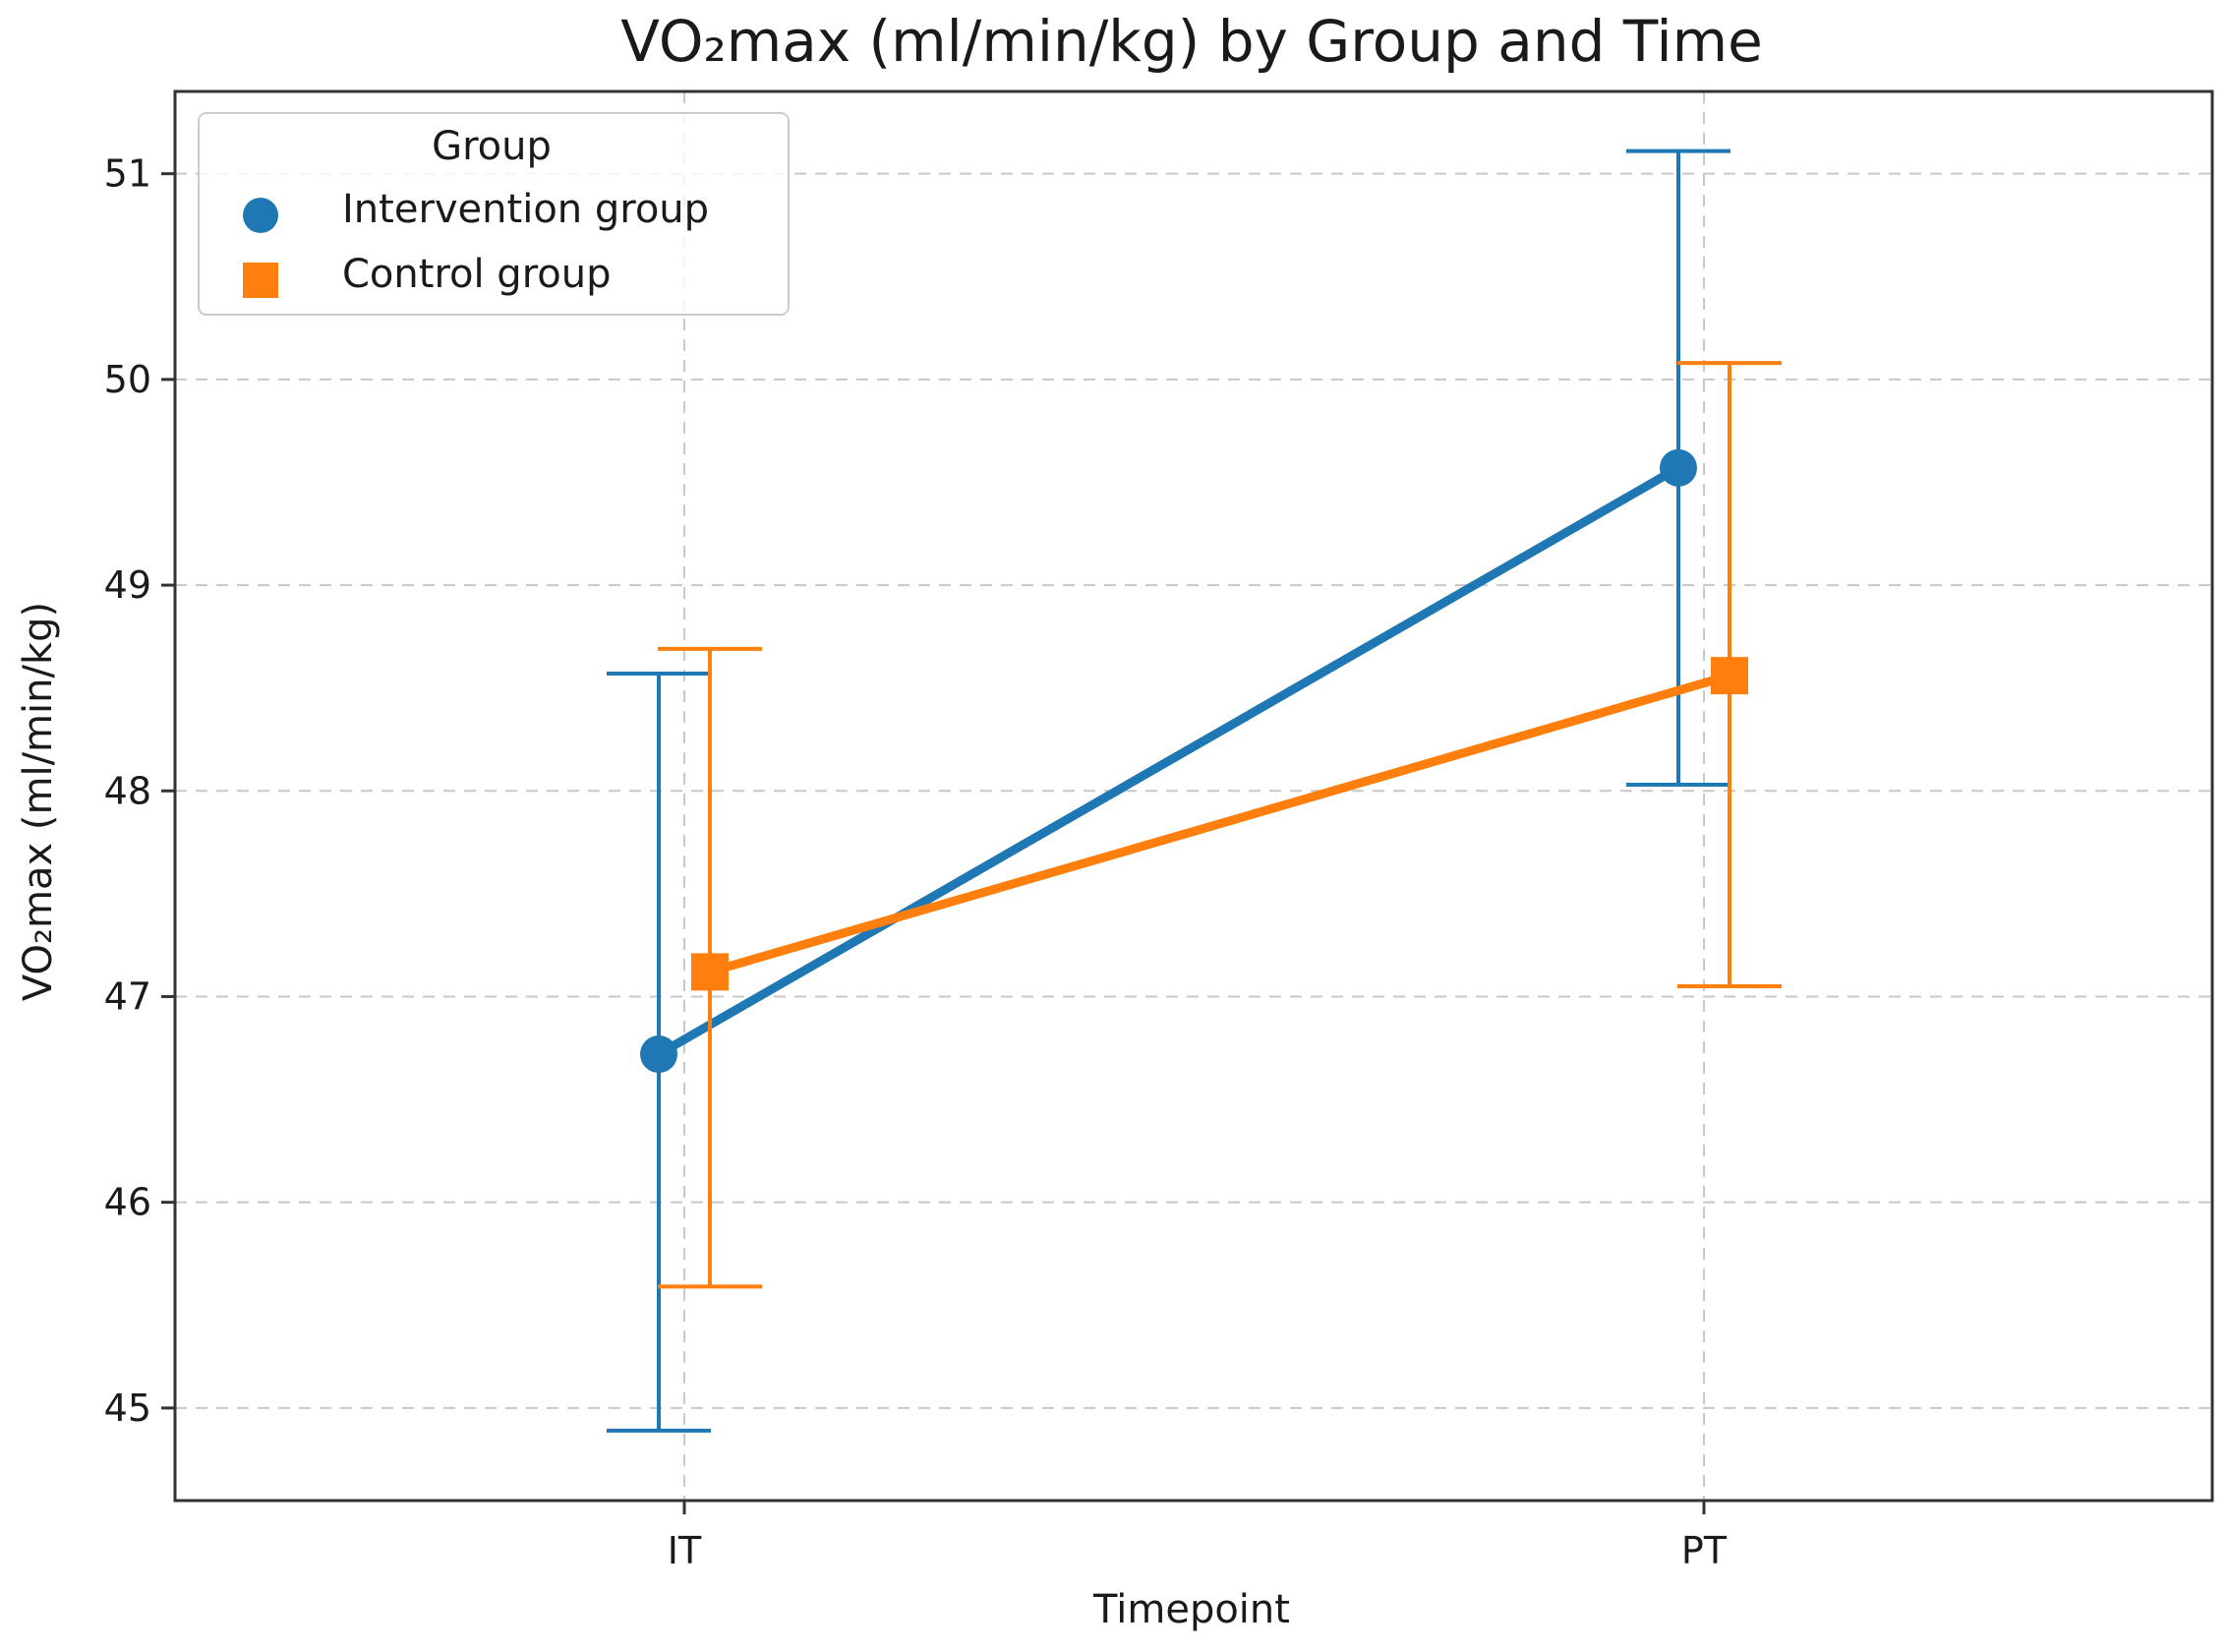 The height and width of the screenshot is (1652, 2228). I want to click on legend-marker-circle, so click(260, 215).